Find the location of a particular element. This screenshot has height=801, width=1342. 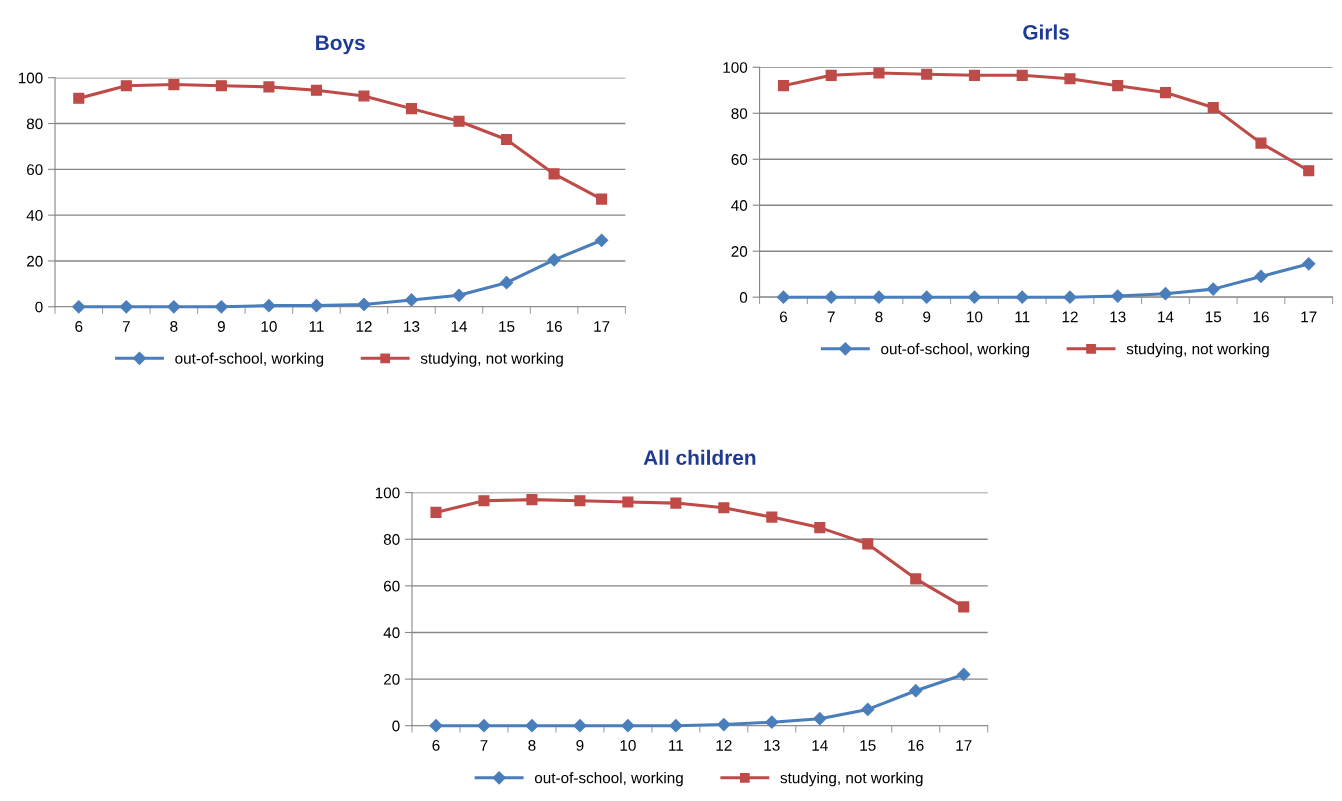

chart-title: All children is located at coordinates (699, 457).